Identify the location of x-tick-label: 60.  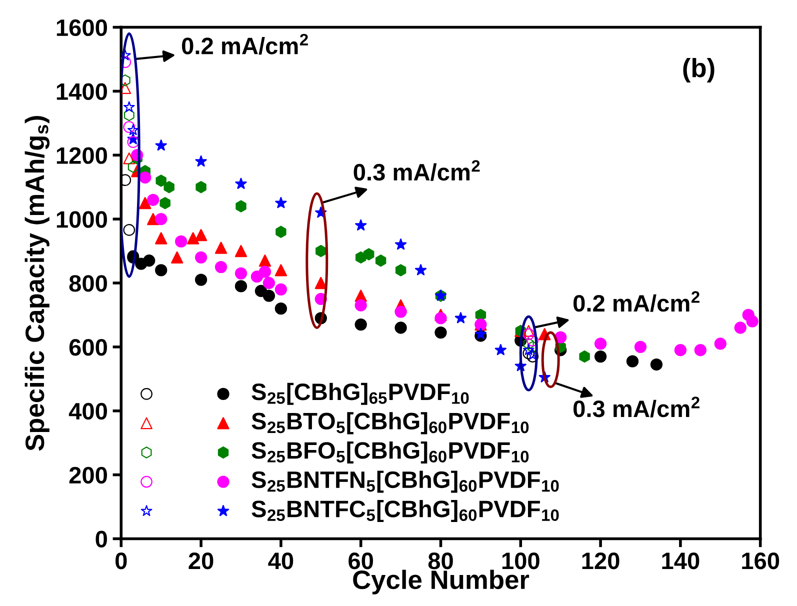
(361, 561).